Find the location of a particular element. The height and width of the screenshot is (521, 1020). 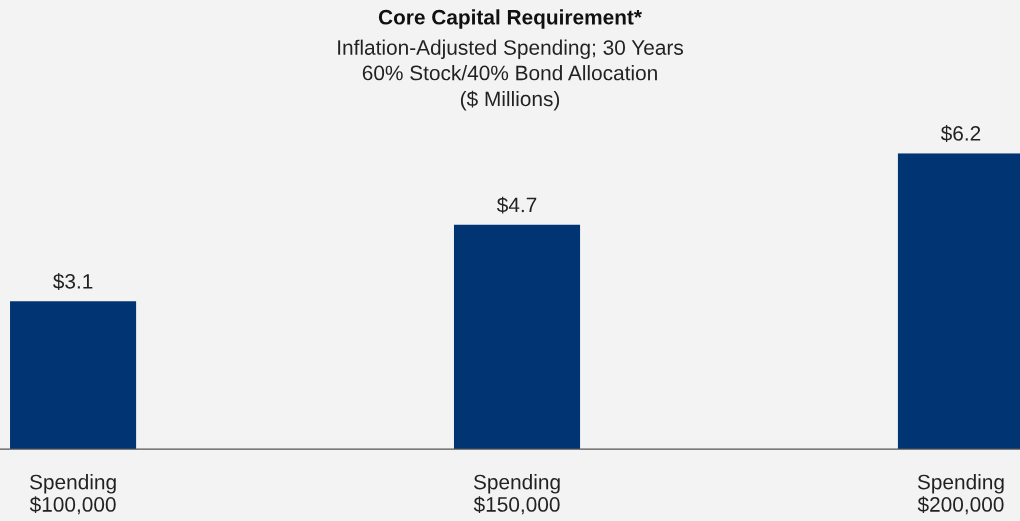

chart-title: Core Capital Requirement* is located at coordinates (510, 19).